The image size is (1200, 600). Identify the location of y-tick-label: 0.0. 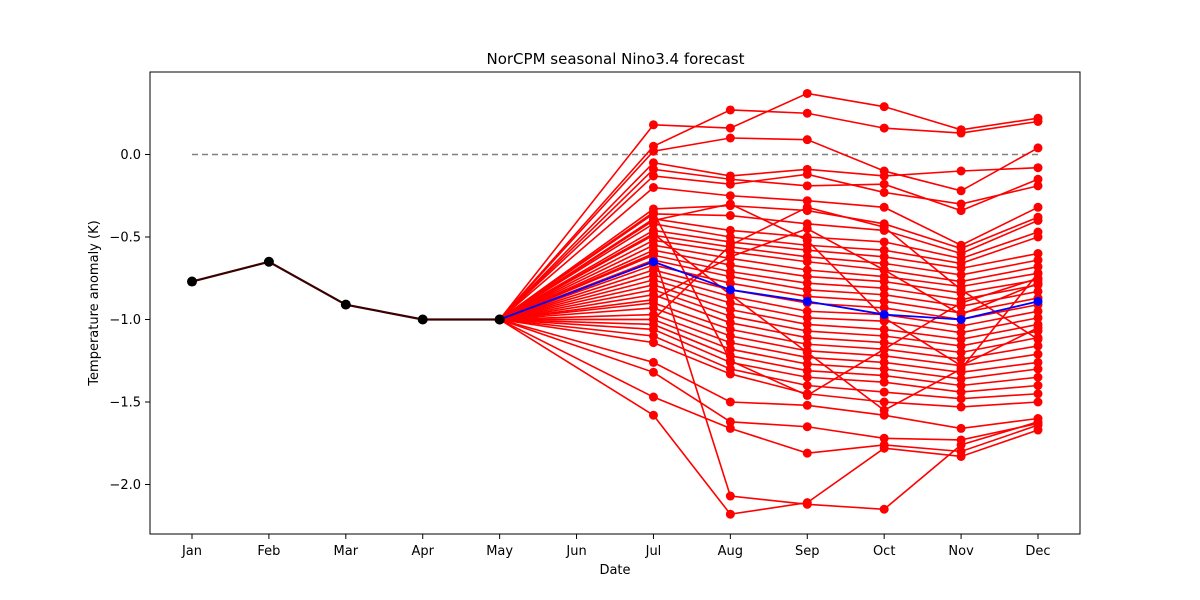
(130, 155).